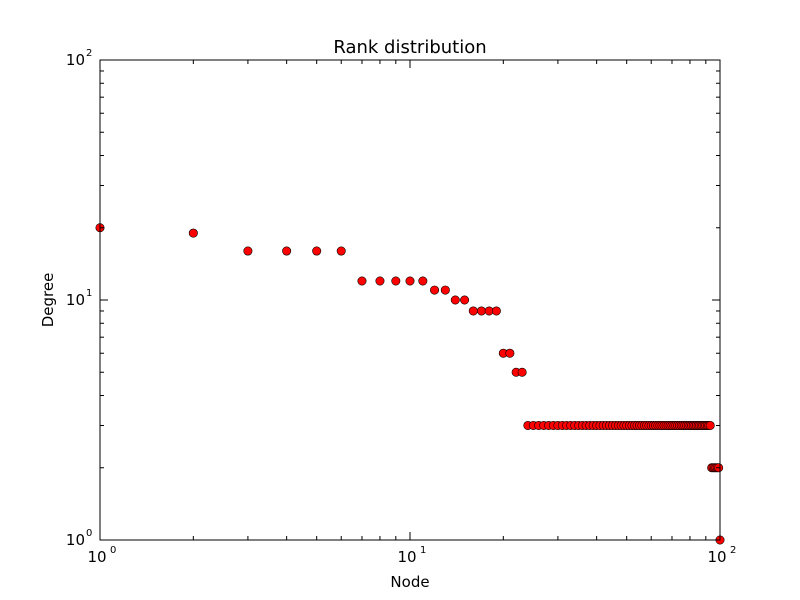  Describe the element at coordinates (409, 47) in the screenshot. I see `chart-title: Rank distribution` at that location.